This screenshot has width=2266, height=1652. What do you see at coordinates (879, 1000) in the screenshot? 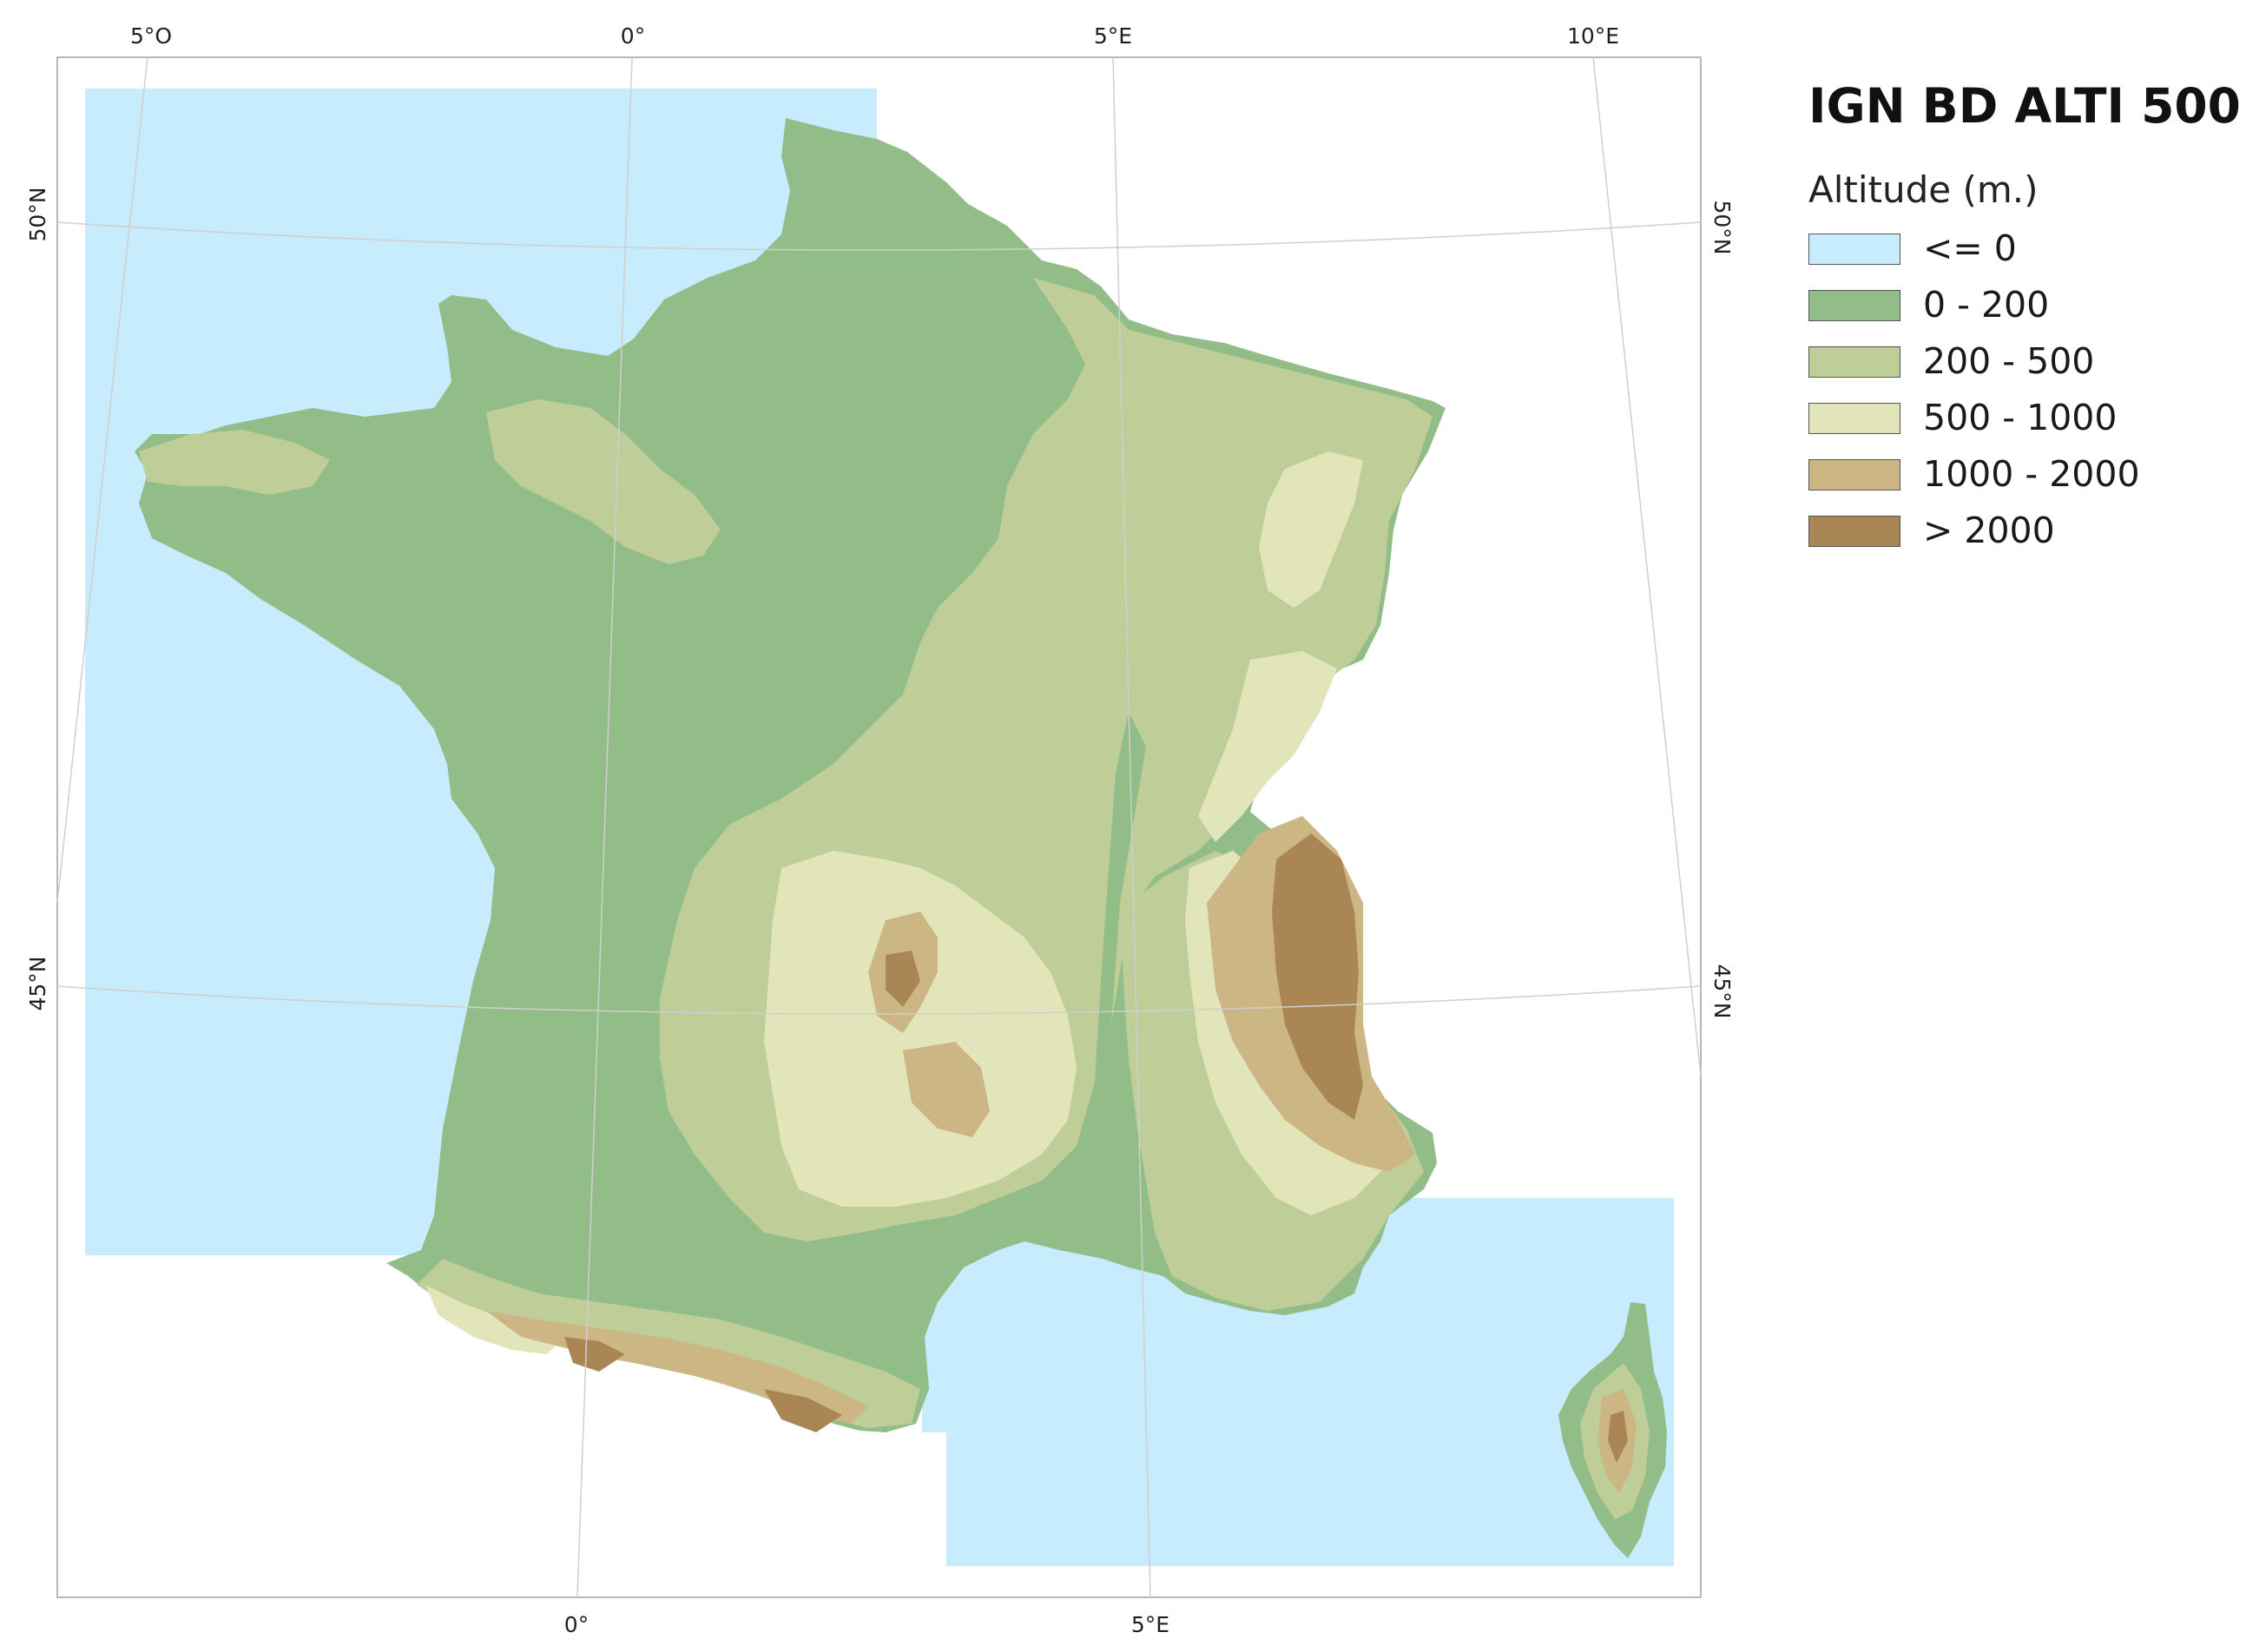
I see `graticule-lat-45n` at bounding box center [879, 1000].